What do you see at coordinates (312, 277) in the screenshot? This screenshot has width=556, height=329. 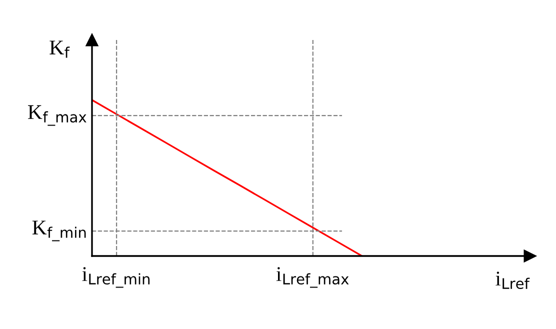 I see `x-tick-label: i$_{Lref_max}$` at bounding box center [312, 277].